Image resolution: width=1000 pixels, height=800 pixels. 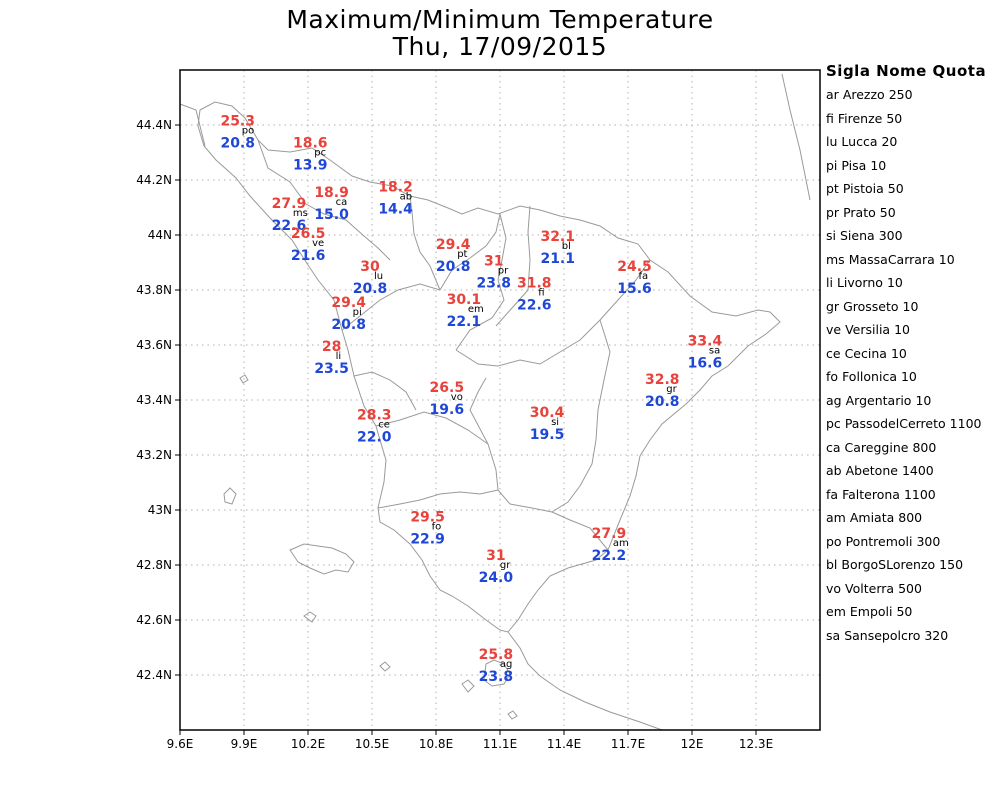 I want to click on station-code: pr, so click(x=503, y=271).